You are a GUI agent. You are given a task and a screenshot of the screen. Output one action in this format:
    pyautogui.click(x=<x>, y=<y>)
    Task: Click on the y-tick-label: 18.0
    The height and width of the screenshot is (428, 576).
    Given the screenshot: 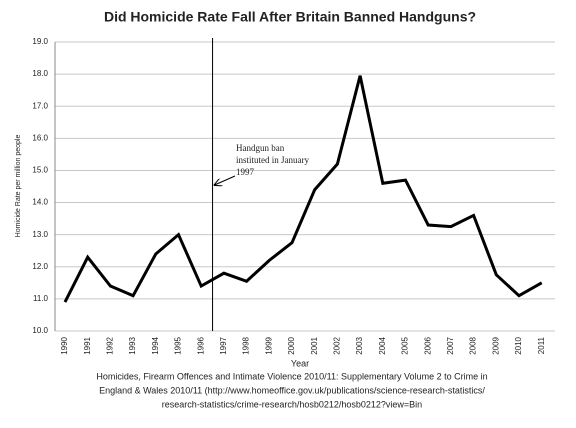 What is the action you would take?
    pyautogui.click(x=40, y=73)
    